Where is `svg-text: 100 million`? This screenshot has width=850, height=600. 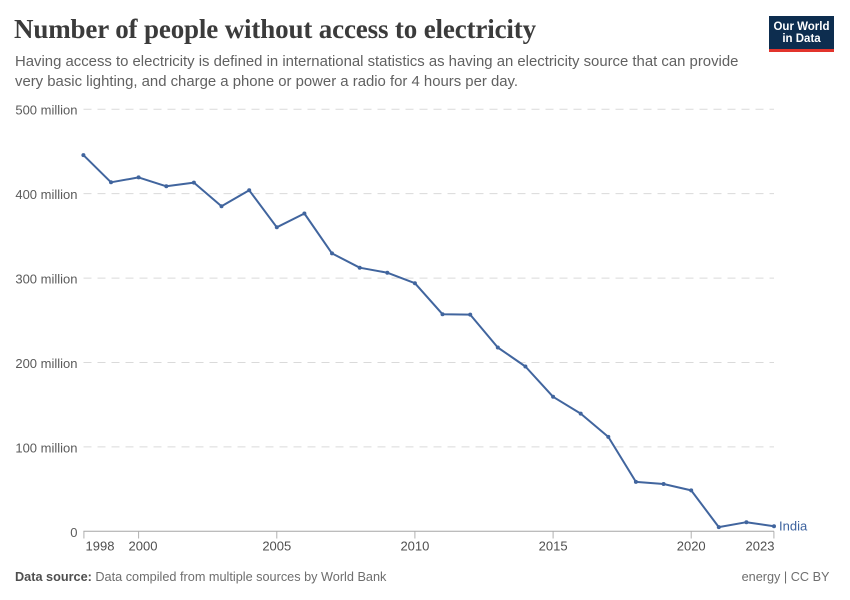 svg-text: 100 million is located at coordinates (46, 447).